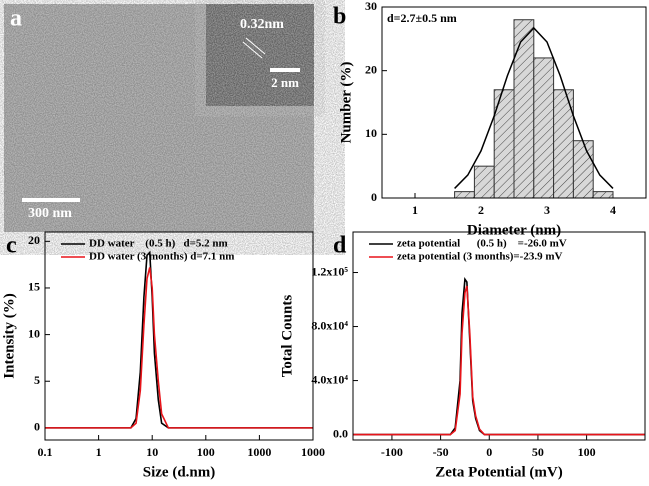 Image resolution: width=649 pixels, height=486 pixels. I want to click on x-tick-label: 50, so click(538, 452).